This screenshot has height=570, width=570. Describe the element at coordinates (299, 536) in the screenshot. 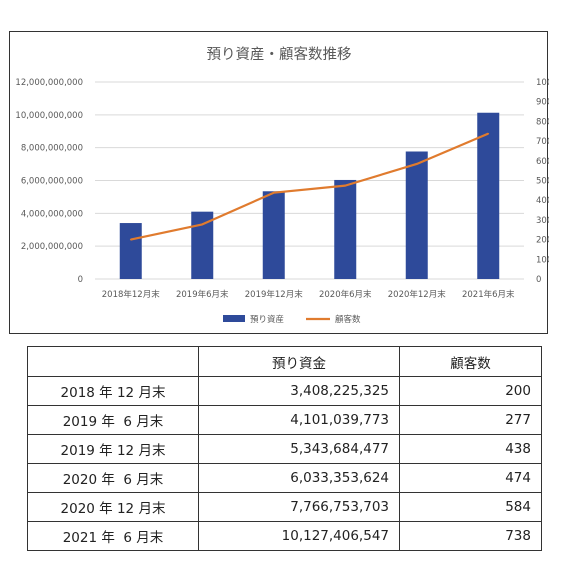

I see `row-assets: 10,127,406,547` at that location.